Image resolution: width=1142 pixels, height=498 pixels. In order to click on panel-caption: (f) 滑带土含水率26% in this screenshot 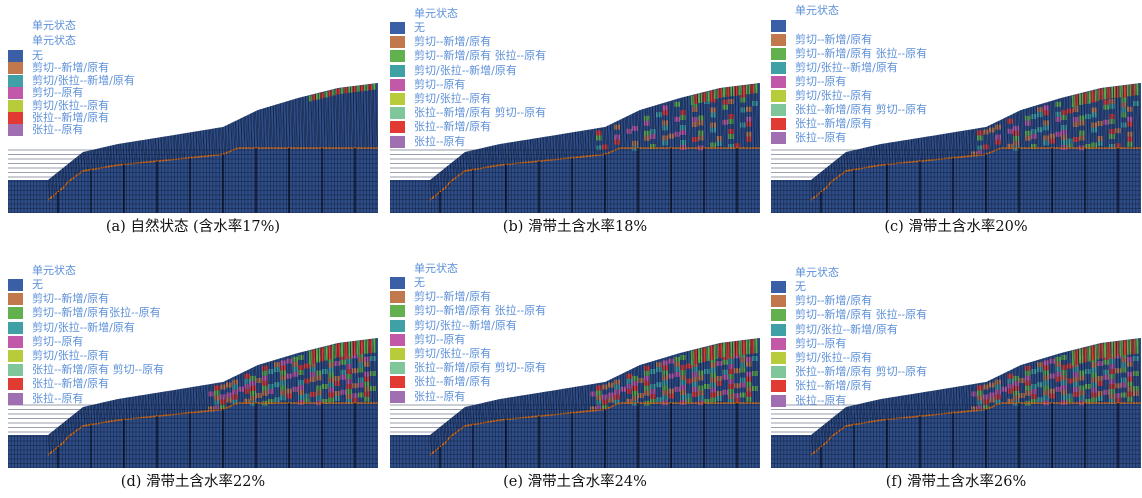, I will do `click(956, 482)`.